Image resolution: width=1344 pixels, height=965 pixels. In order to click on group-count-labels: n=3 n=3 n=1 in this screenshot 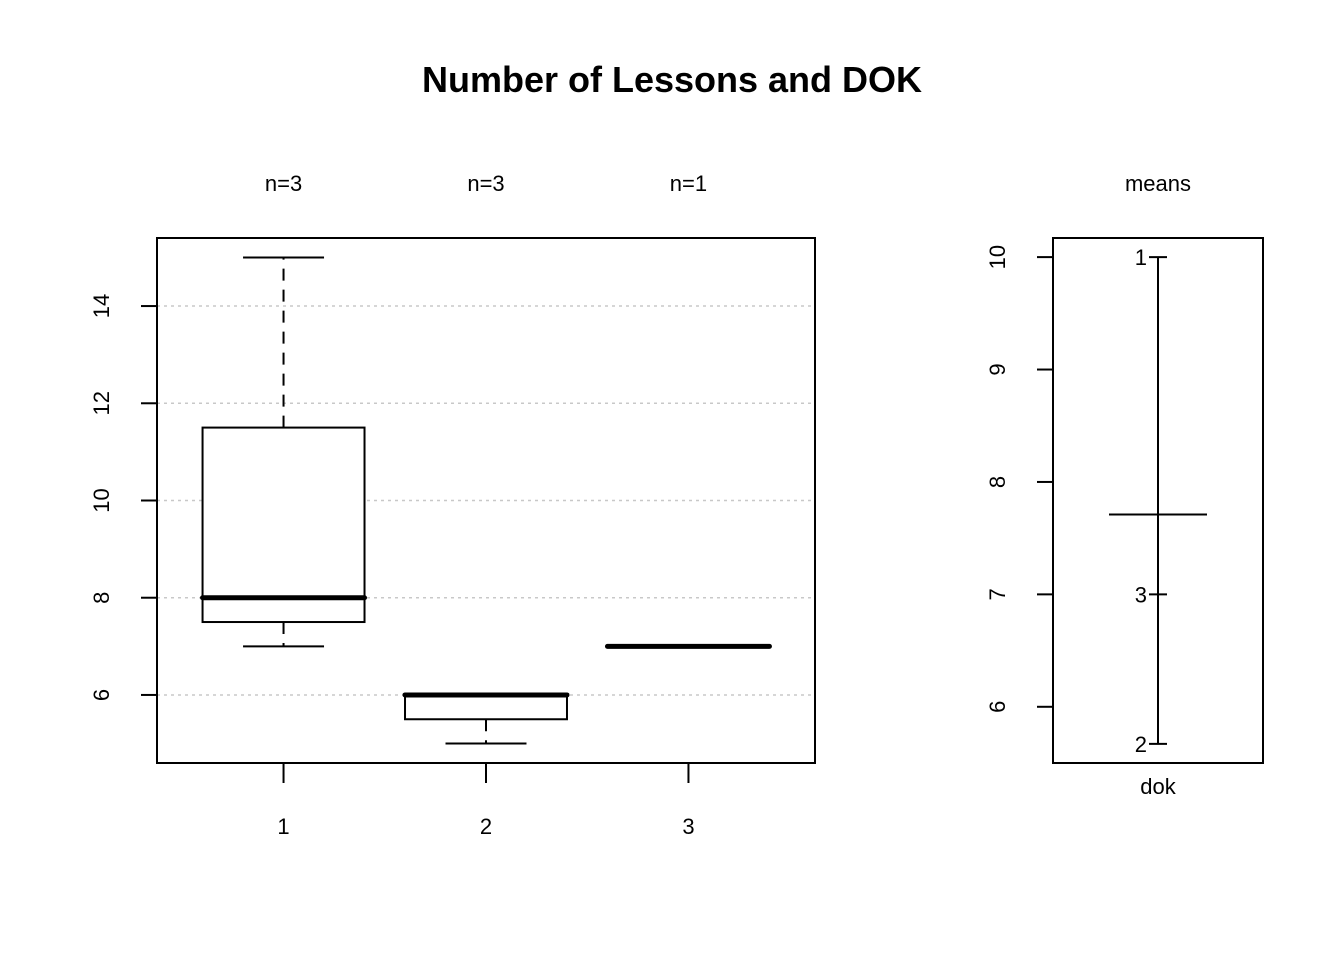, I will do `click(486, 183)`.